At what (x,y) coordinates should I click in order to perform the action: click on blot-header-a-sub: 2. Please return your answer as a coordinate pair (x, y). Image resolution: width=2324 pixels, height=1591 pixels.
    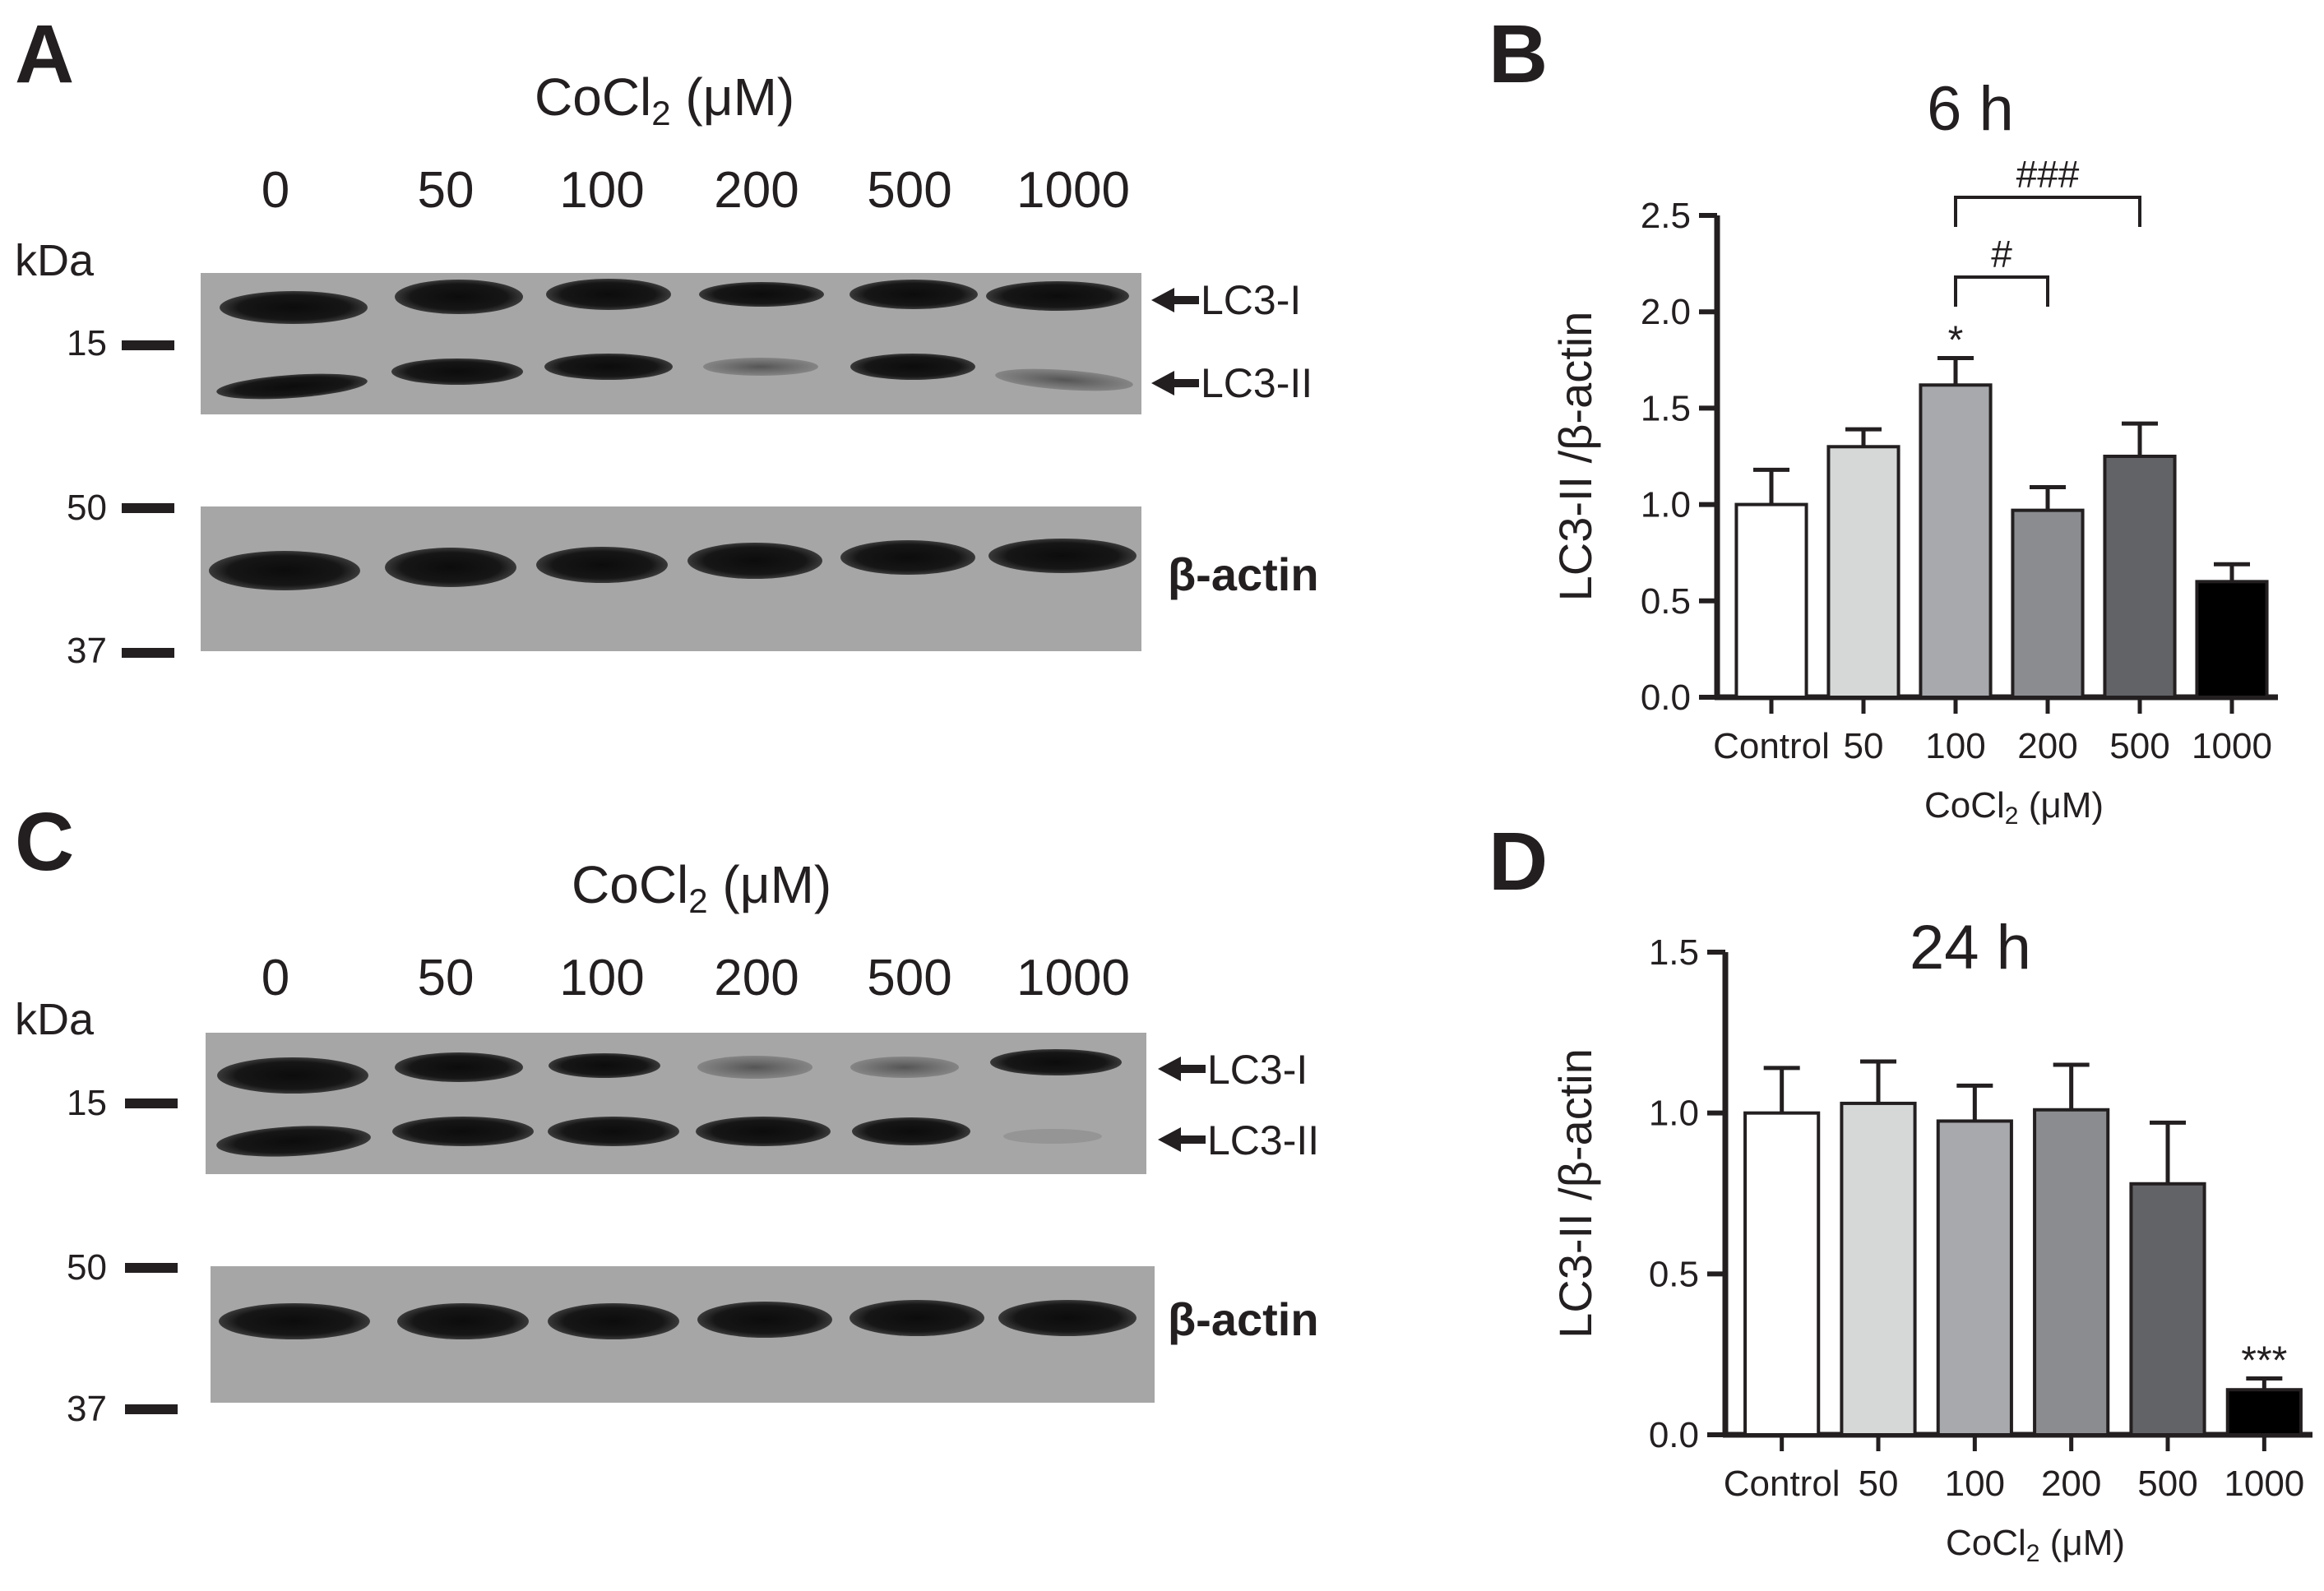
    Looking at the image, I should click on (660, 113).